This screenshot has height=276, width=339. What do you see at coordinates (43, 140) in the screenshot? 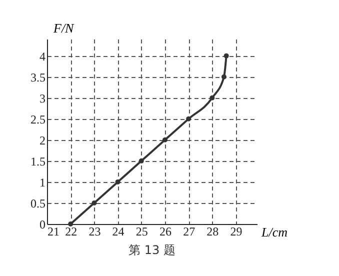
I see `y-tick-label: 2` at bounding box center [43, 140].